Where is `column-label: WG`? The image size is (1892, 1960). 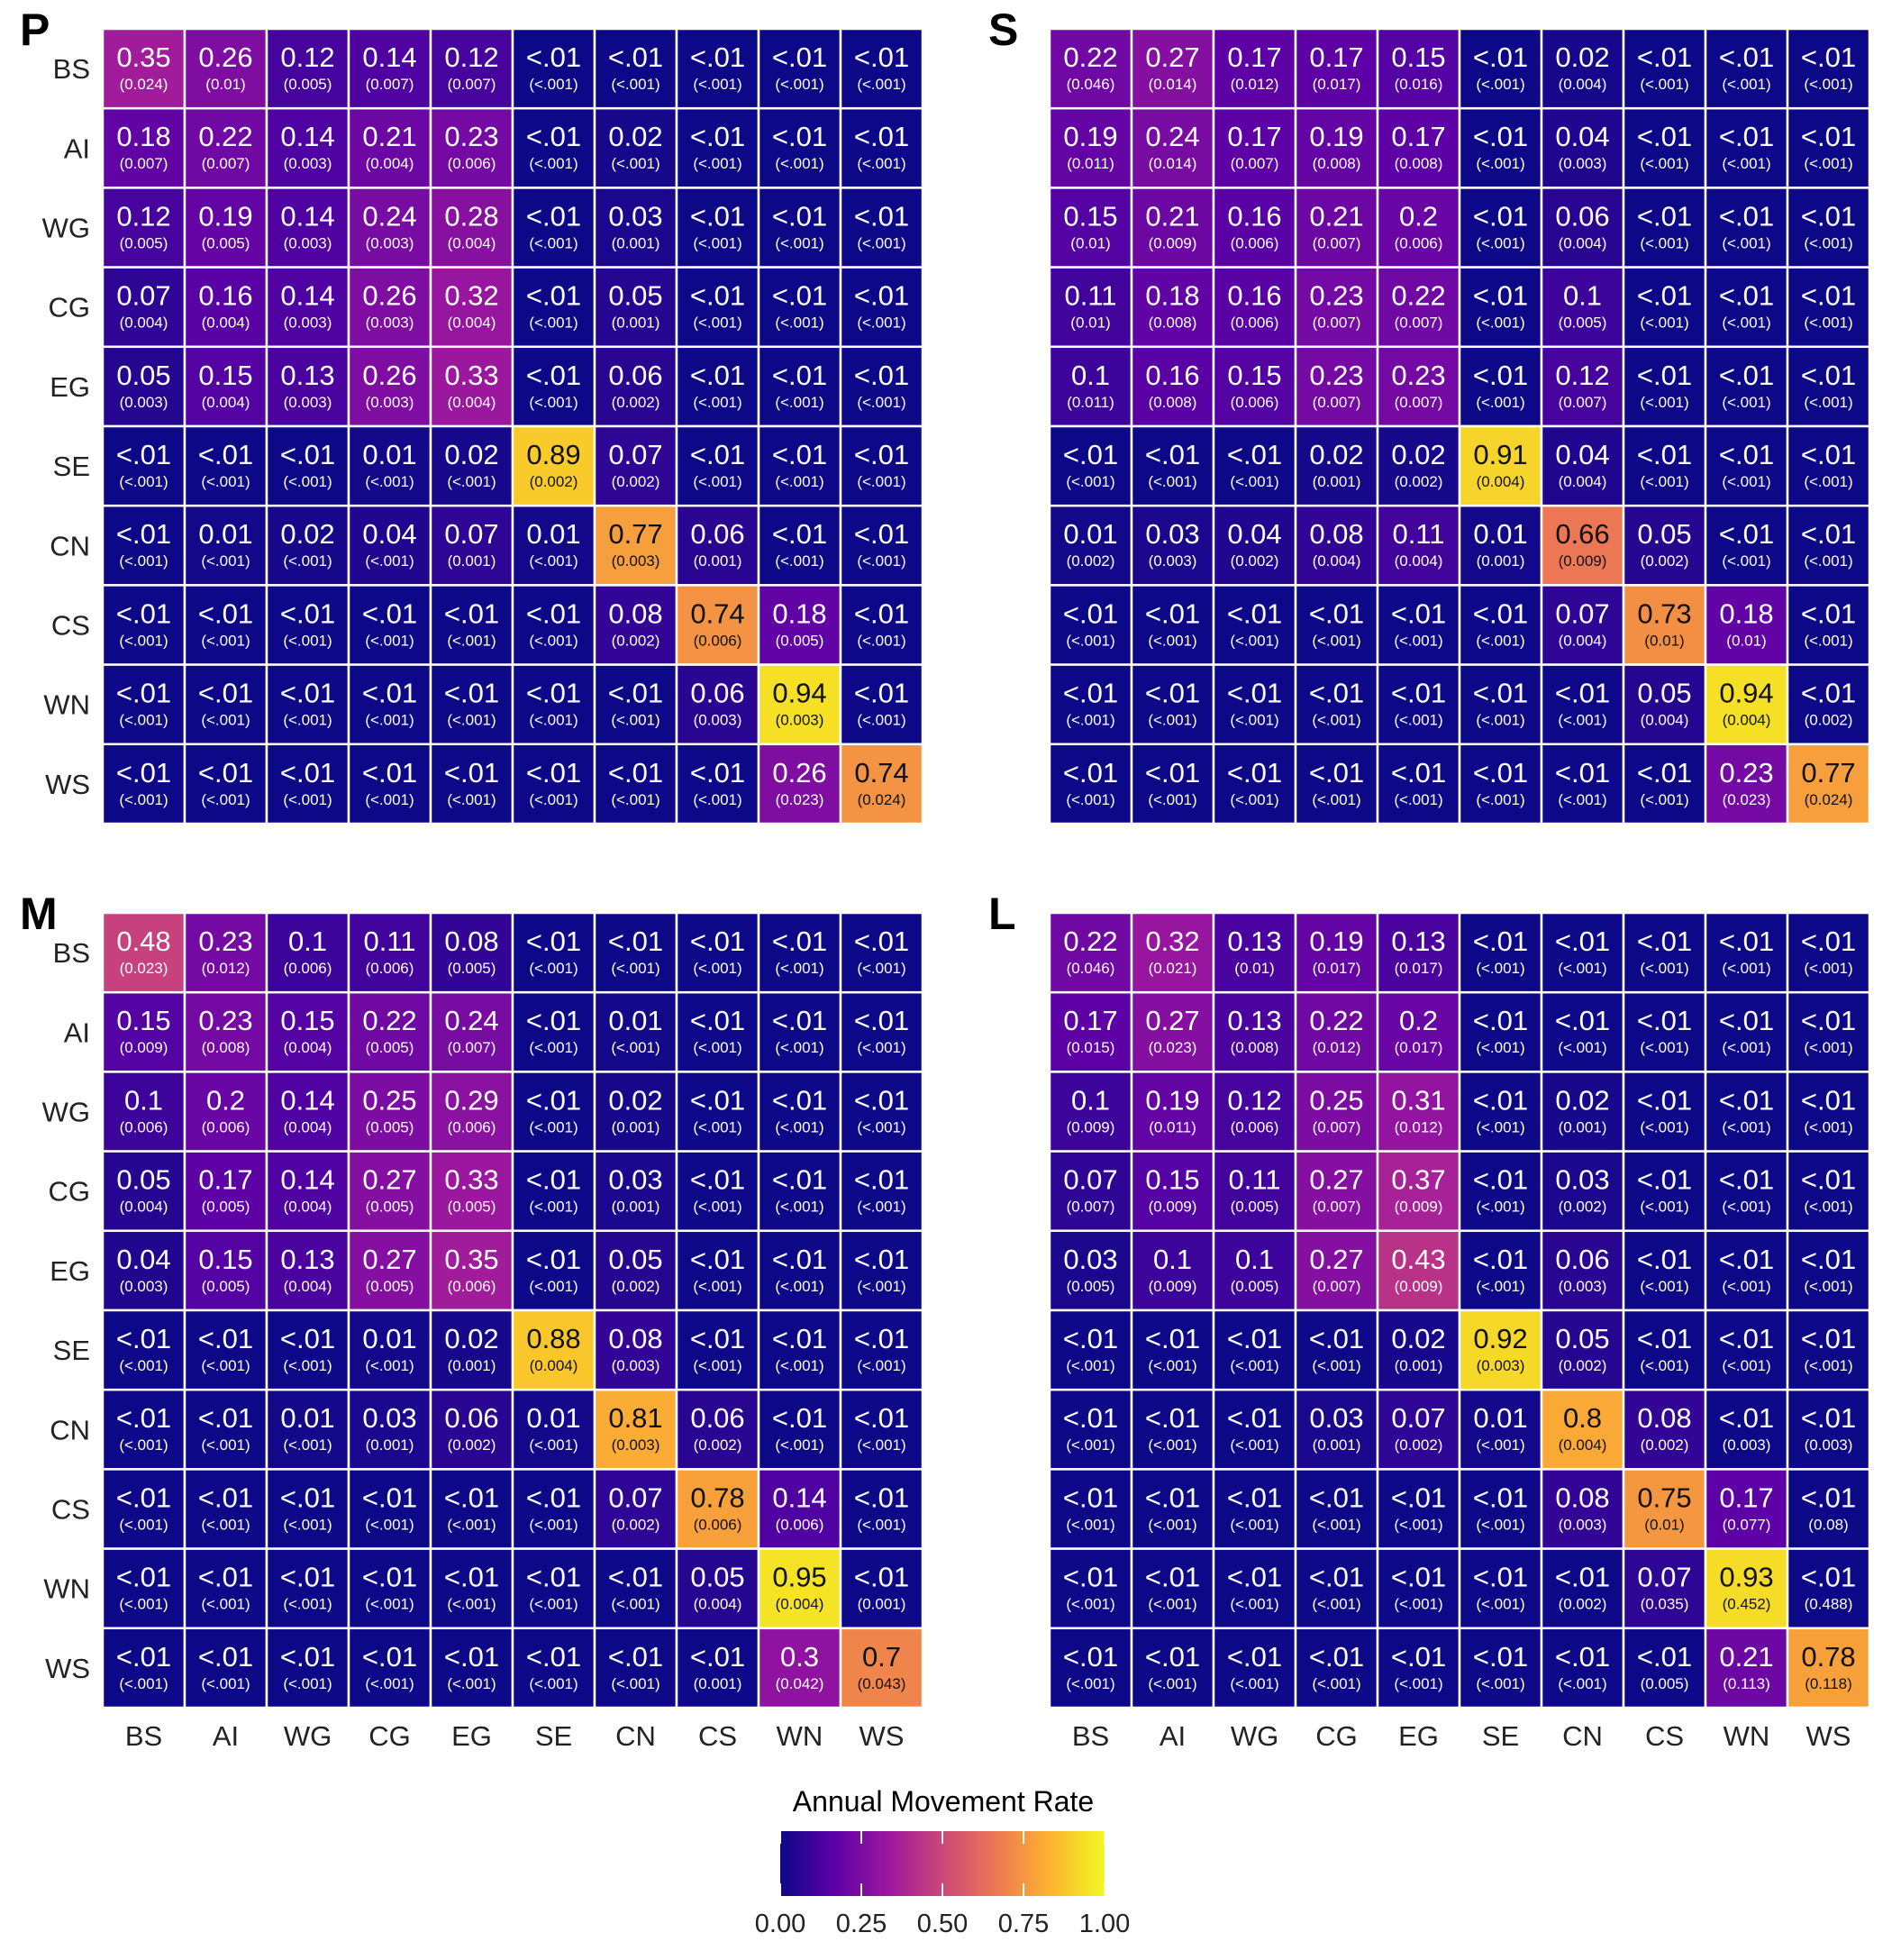
column-label: WG is located at coordinates (308, 1736).